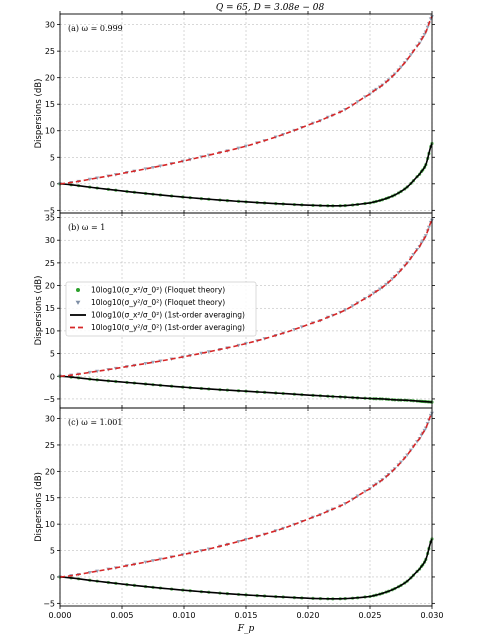 Image resolution: width=480 pixels, height=640 pixels. I want to click on legend-handle-circle, so click(78, 290).